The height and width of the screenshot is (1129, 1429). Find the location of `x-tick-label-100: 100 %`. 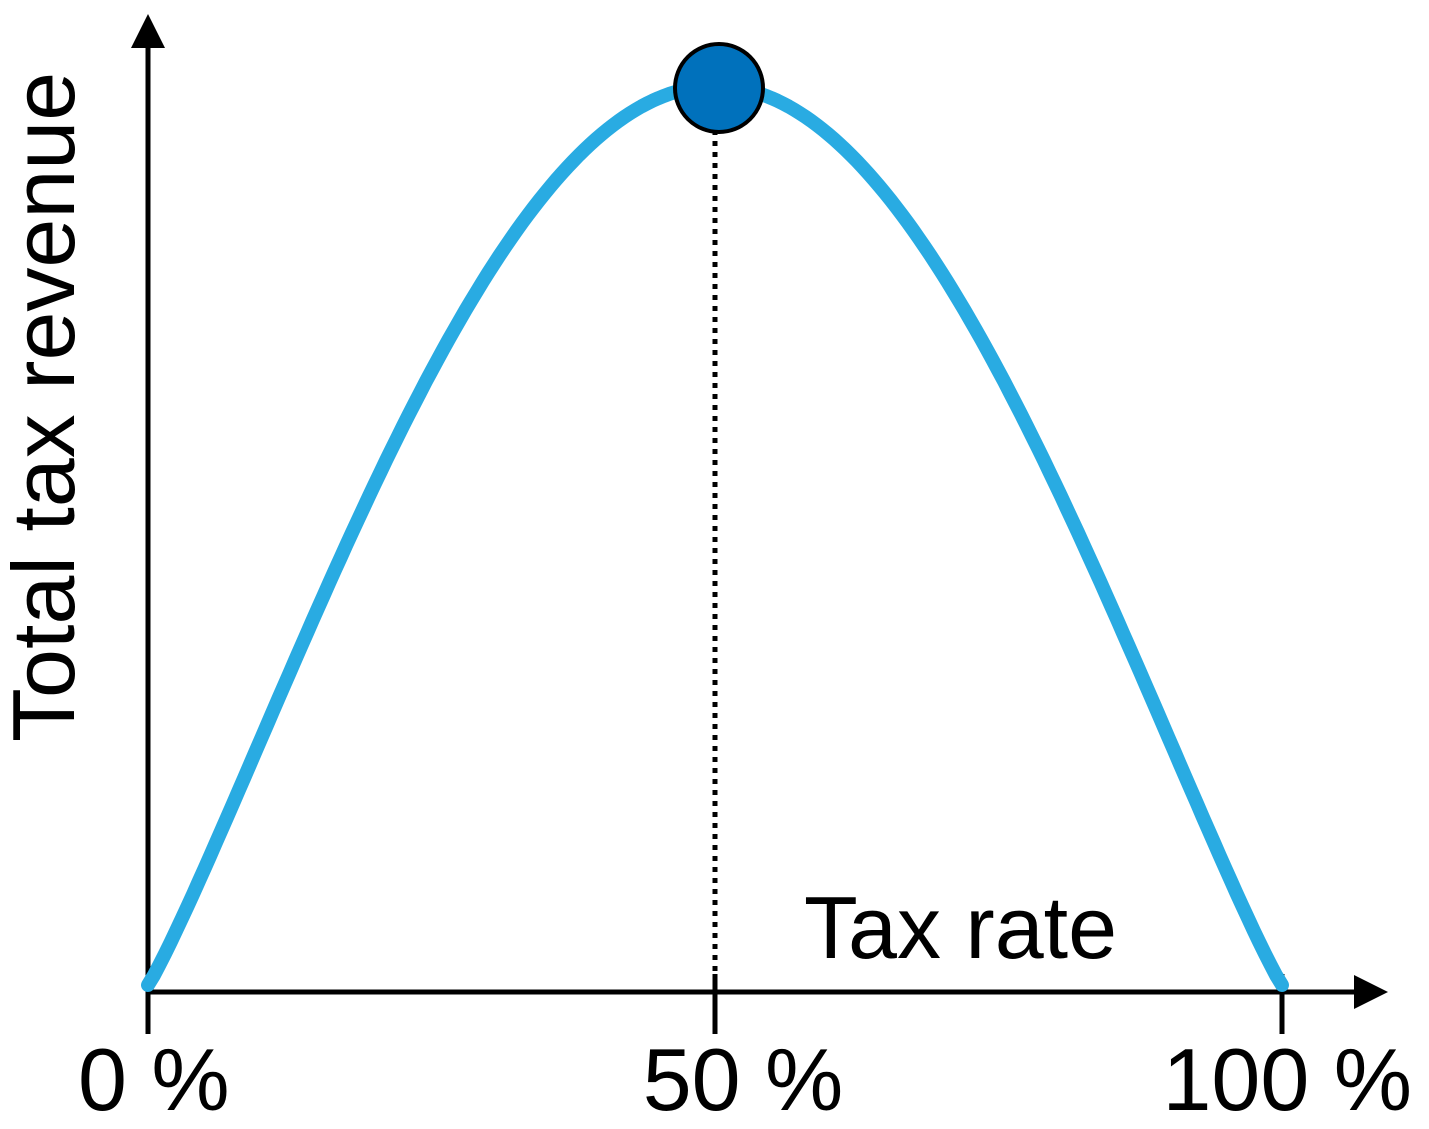

x-tick-label-100: 100 % is located at coordinates (1287, 1079).